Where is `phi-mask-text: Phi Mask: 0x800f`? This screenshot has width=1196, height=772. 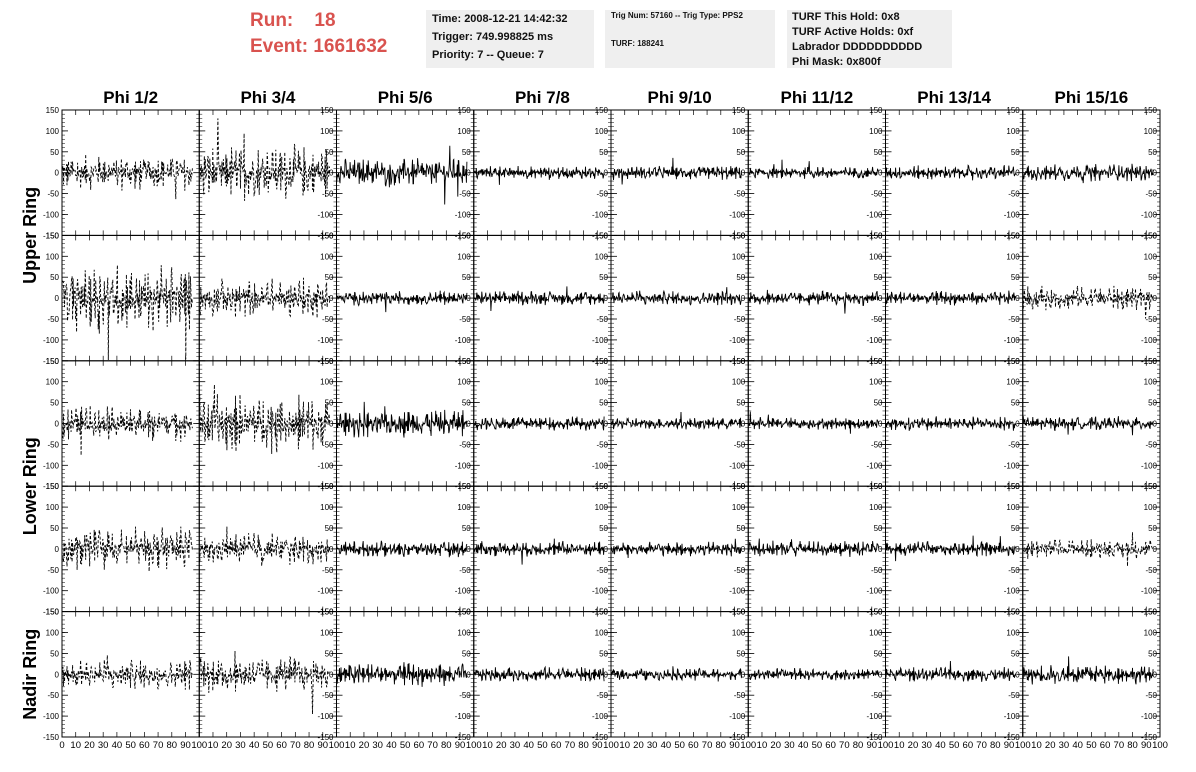 phi-mask-text: Phi Mask: 0x800f is located at coordinates (836, 62).